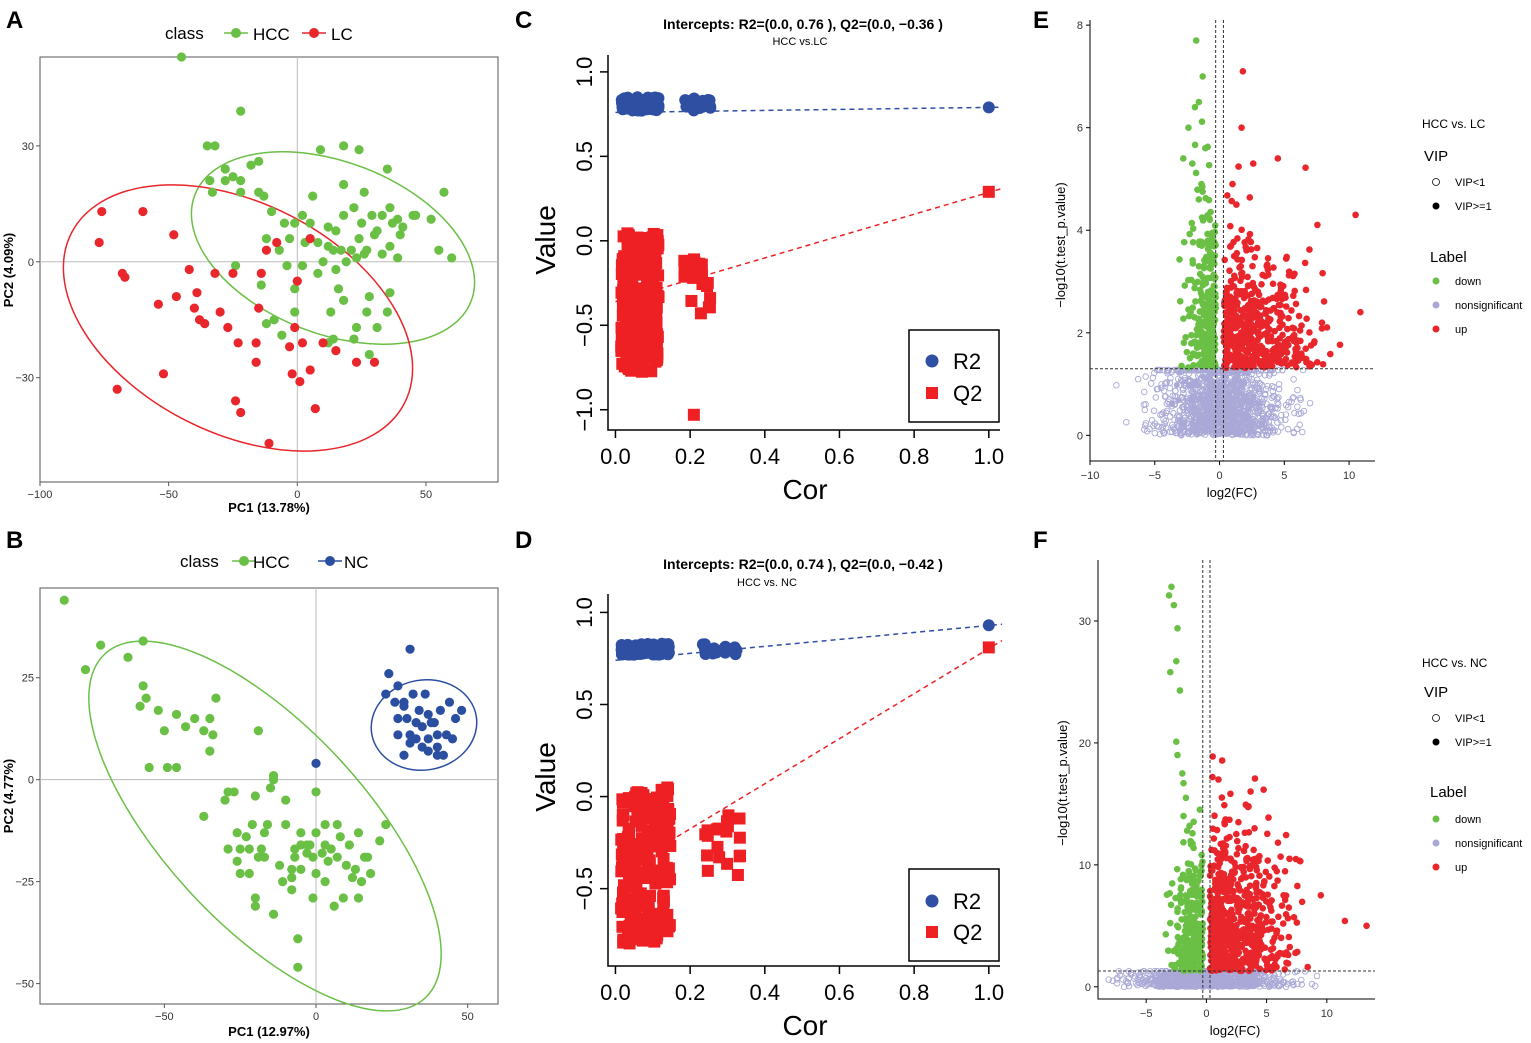 This screenshot has width=1531, height=1043. I want to click on legend-marker-up-f, so click(1436, 867).